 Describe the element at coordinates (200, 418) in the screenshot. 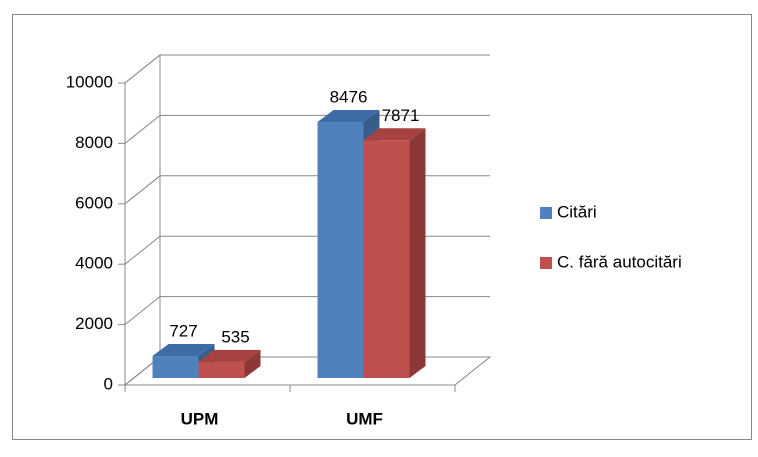

I see `x-tick-label: UPM` at that location.